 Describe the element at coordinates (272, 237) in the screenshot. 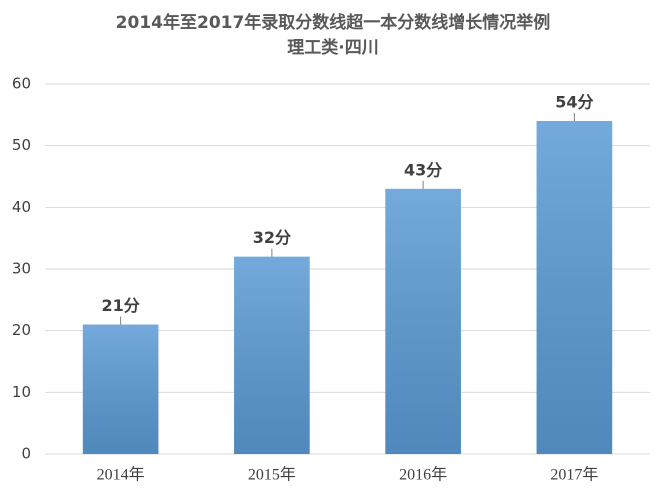

I see `value-label: 32分` at that location.